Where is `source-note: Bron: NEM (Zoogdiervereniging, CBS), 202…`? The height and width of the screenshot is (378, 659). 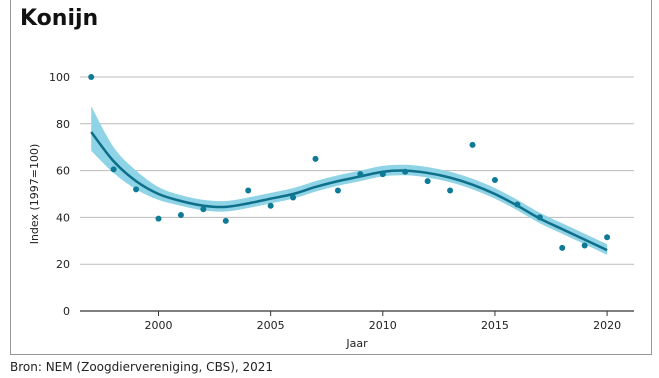
source-note: Bron: NEM (Zoogdiervereniging, CBS), 202… is located at coordinates (142, 367).